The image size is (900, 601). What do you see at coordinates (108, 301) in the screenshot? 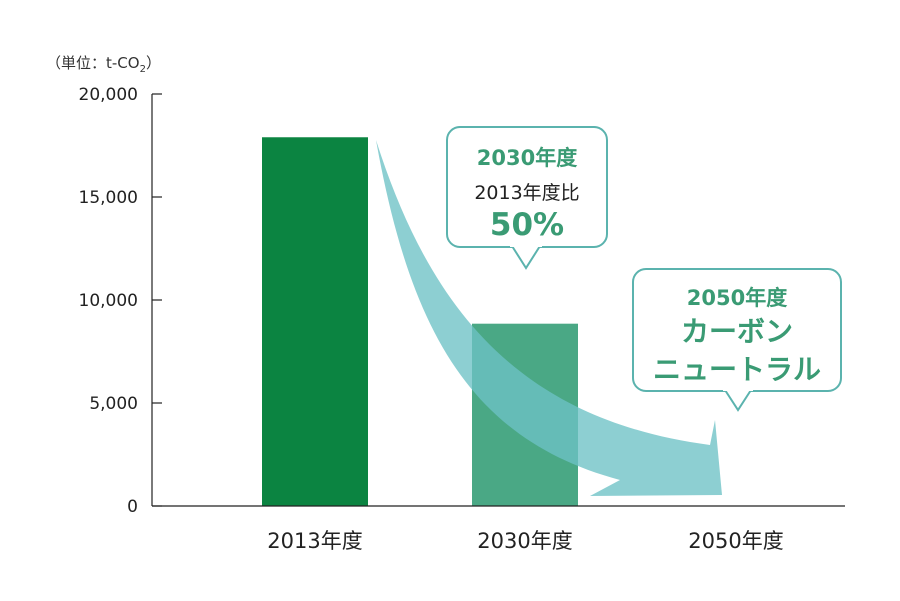
I see `y-tick-label: 10,000` at bounding box center [108, 301].